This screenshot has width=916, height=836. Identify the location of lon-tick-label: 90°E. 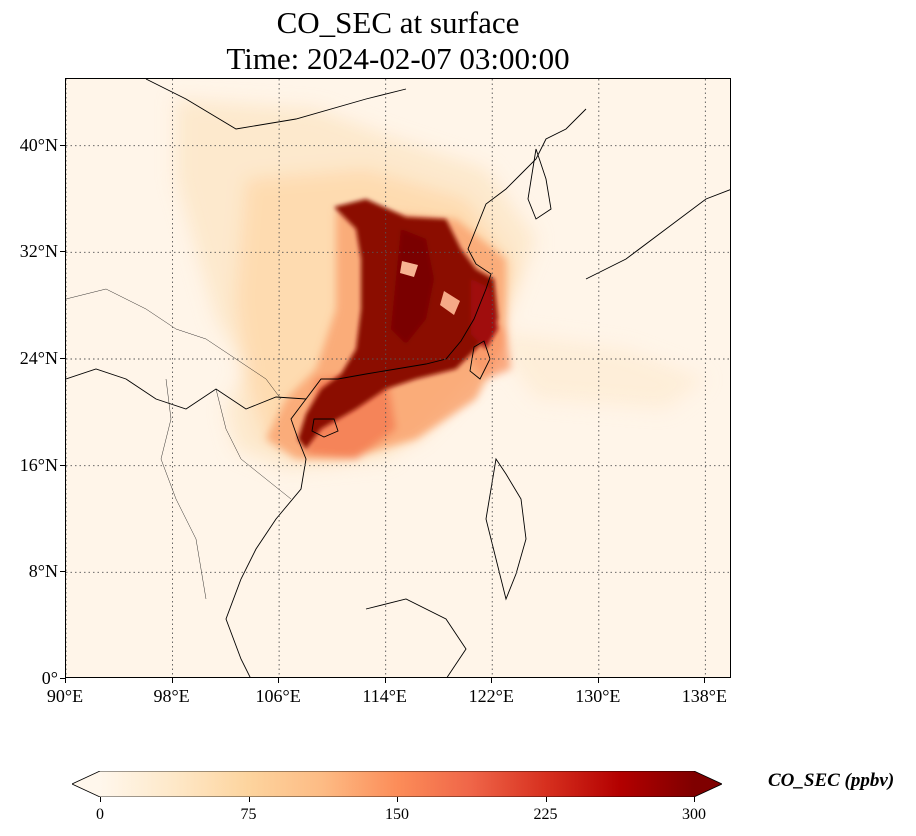
(65, 696).